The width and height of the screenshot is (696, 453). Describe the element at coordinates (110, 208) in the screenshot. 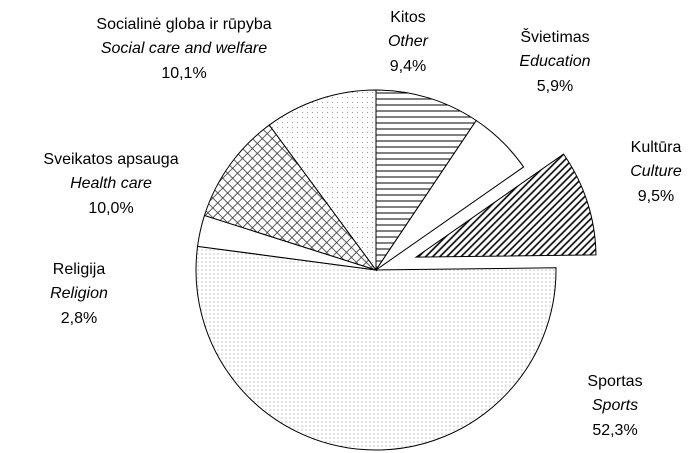

I see `slice-value-label: 10,0%` at that location.